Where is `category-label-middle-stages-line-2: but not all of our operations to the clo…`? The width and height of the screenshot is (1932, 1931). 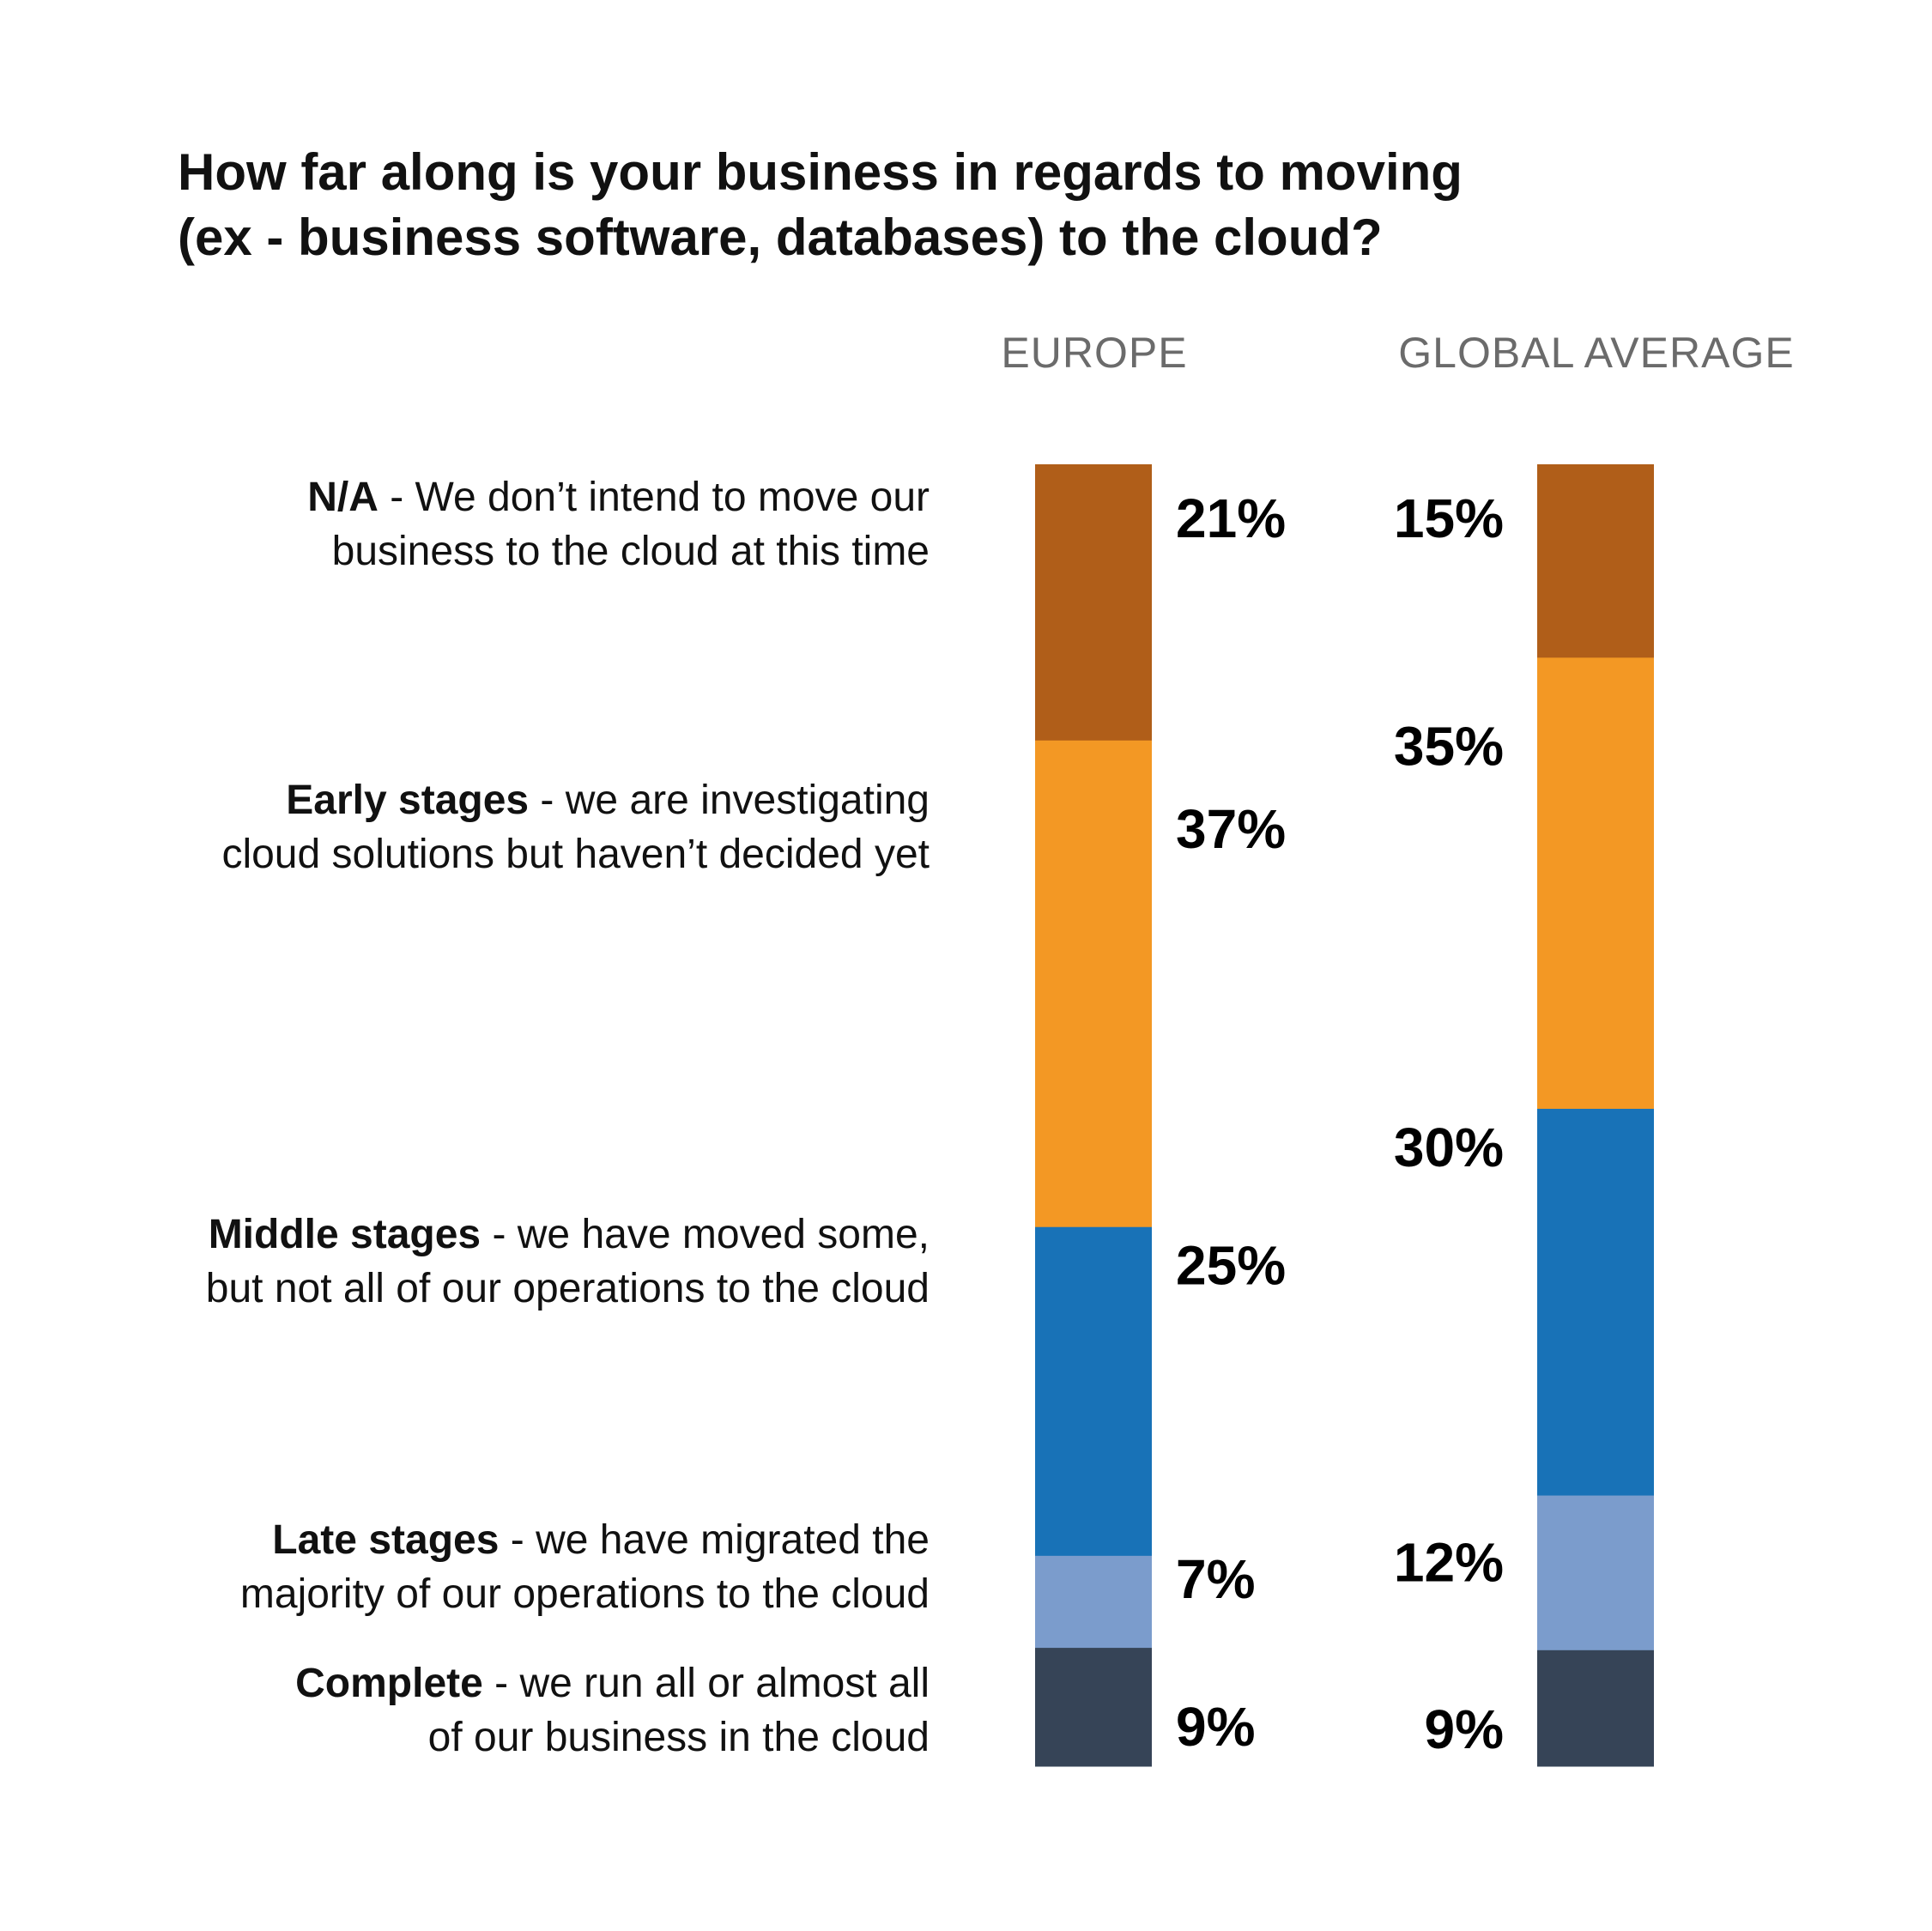
category-label-middle-stages-line-2: but not all of our operations to the clo… is located at coordinates (568, 1288).